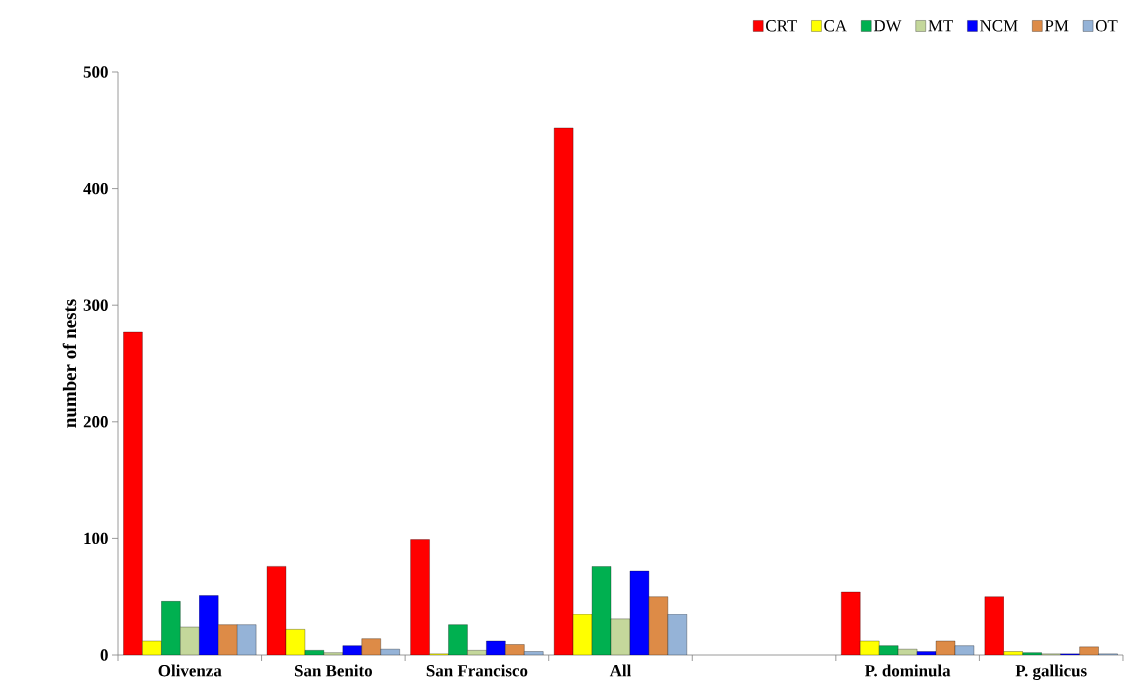  Describe the element at coordinates (95, 305) in the screenshot. I see `y-tick-label: 300` at that location.